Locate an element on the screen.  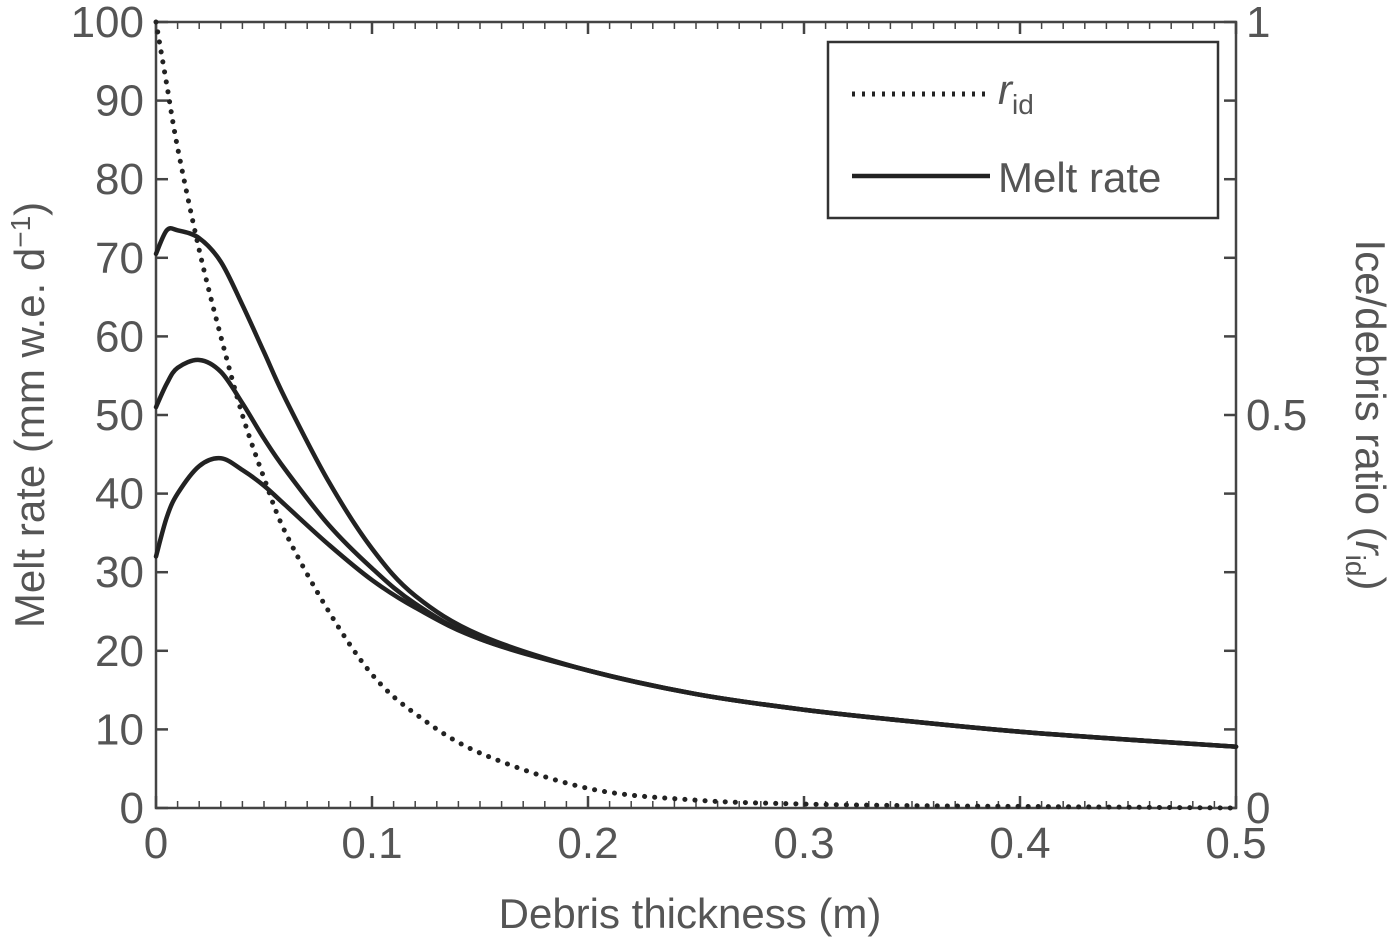
y2-axis-title-end: ) is located at coordinates (1370, 583).